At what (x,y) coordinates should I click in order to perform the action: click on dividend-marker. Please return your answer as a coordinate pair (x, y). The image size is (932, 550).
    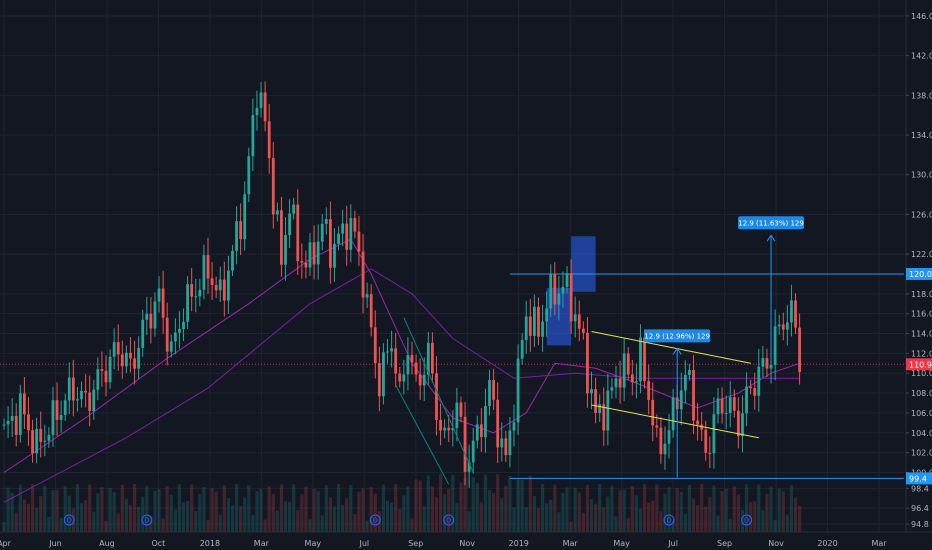
    Looking at the image, I should click on (375, 520).